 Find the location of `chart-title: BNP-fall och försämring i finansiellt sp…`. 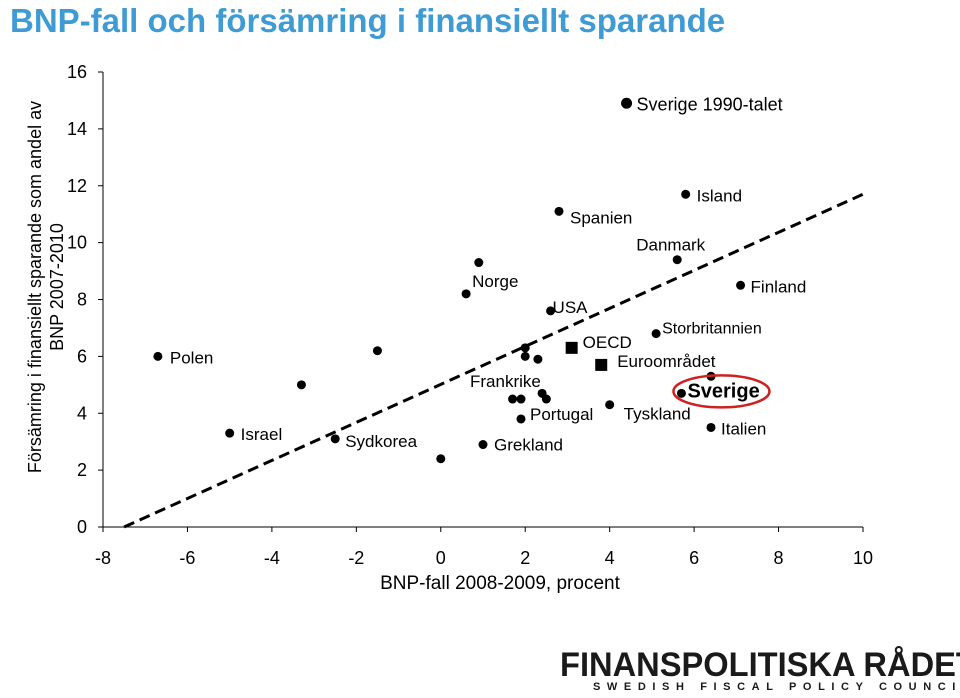

chart-title: BNP-fall och försämring i finansiellt sp… is located at coordinates (368, 20).